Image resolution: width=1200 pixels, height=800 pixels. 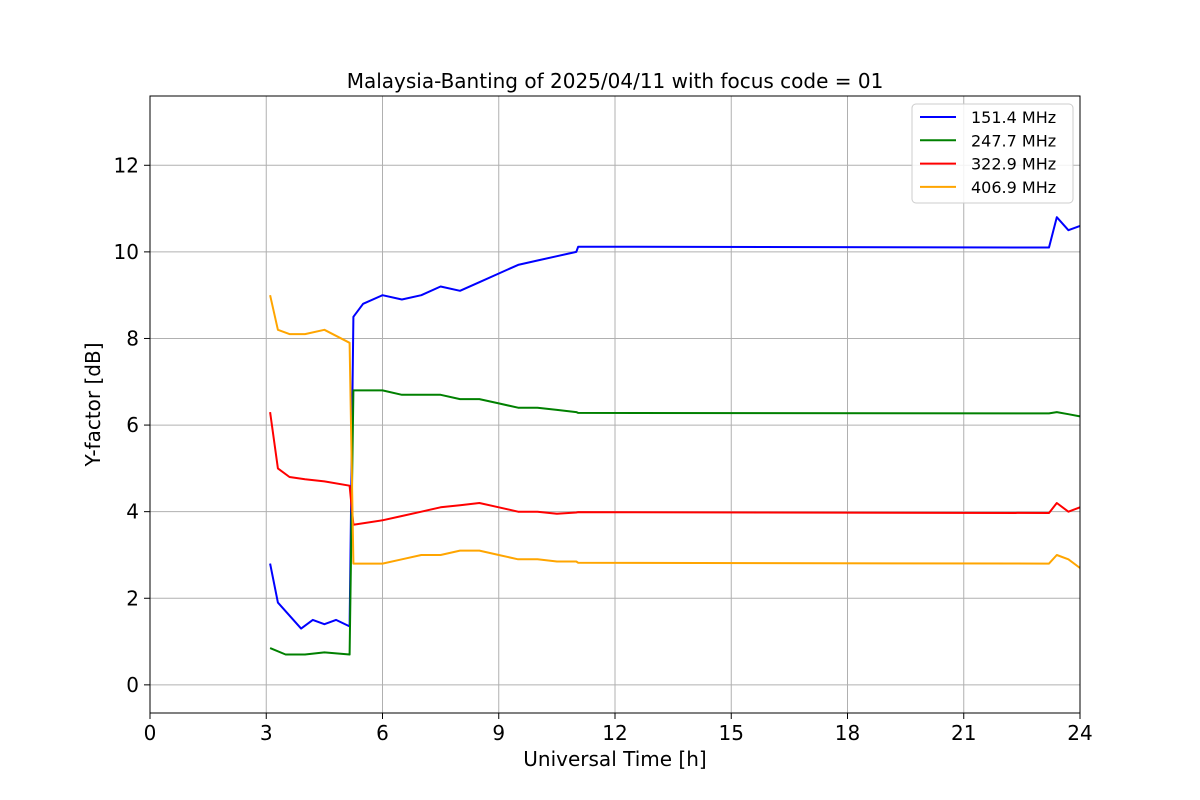 What do you see at coordinates (132, 512) in the screenshot?
I see `y-tick-label: 4` at bounding box center [132, 512].